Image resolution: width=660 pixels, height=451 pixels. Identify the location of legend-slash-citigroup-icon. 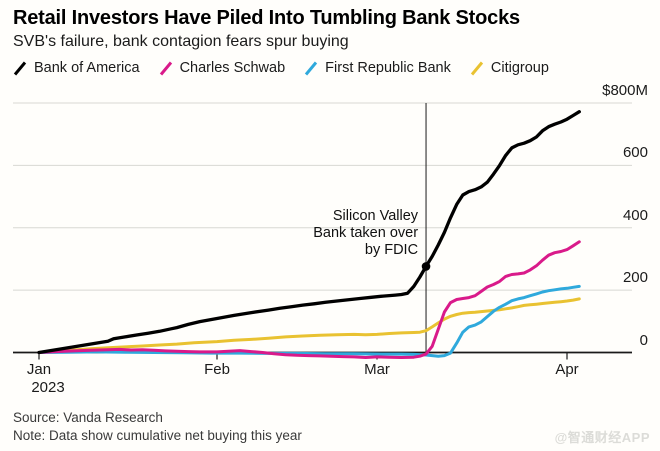
(477, 68).